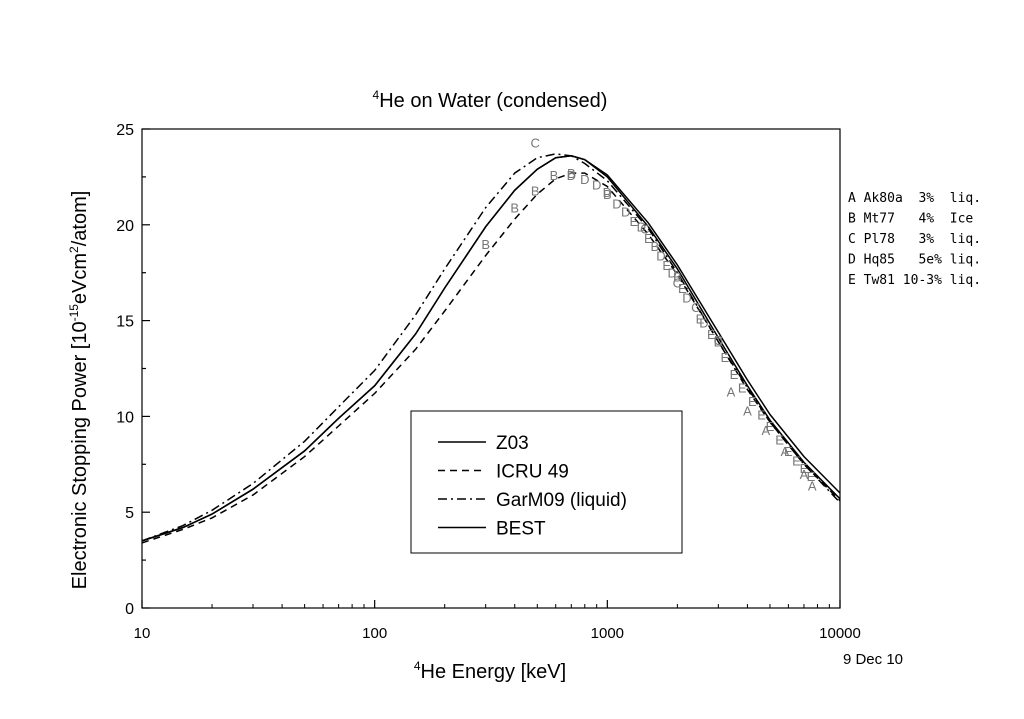 The width and height of the screenshot is (1024, 719). Describe the element at coordinates (840, 633) in the screenshot. I see `x-tick-label: 10000` at that location.